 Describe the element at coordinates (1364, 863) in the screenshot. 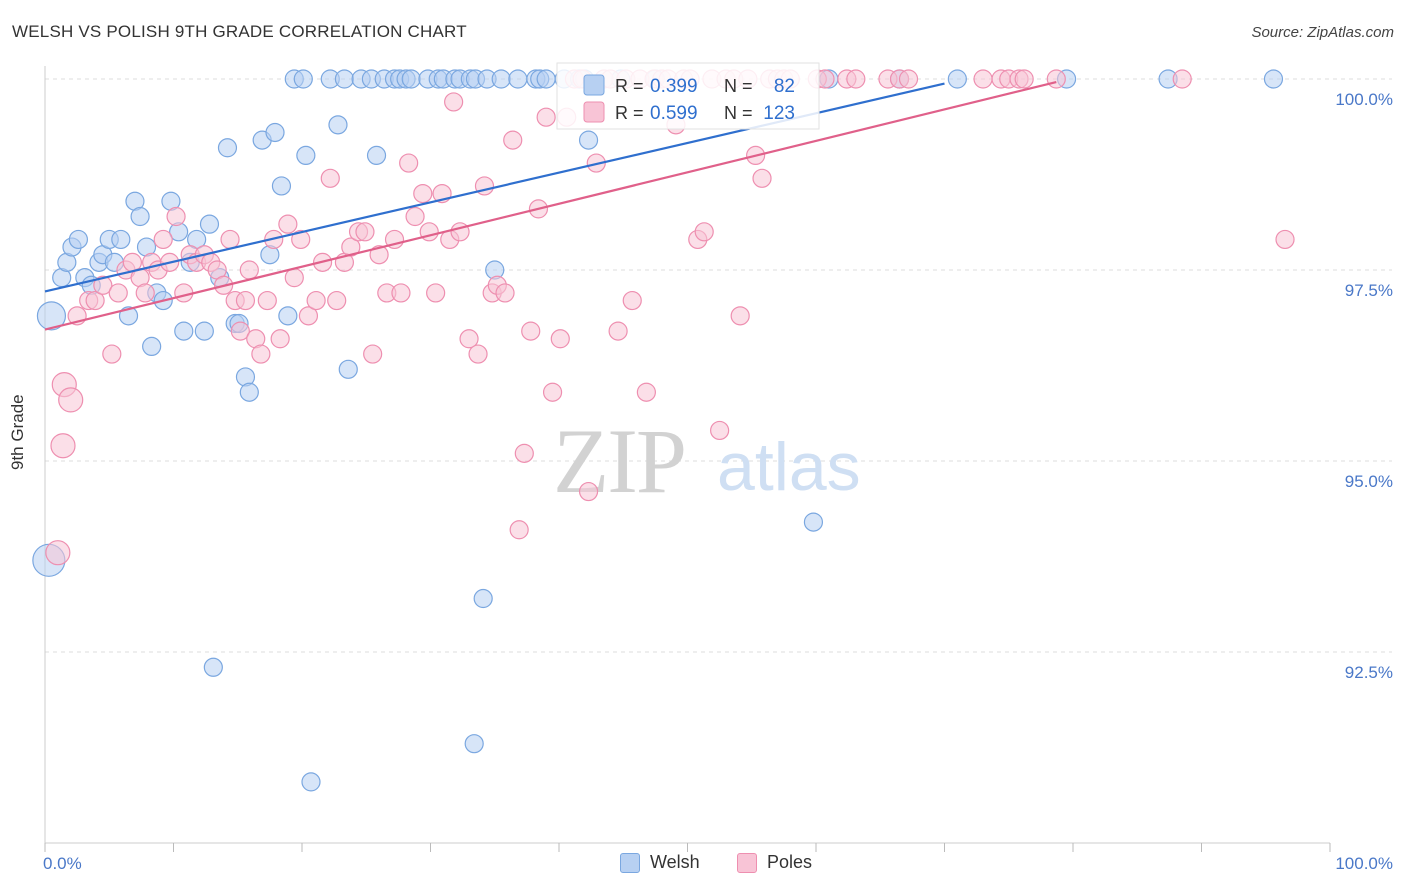

I see `x-tick-label: 100.0%` at that location.